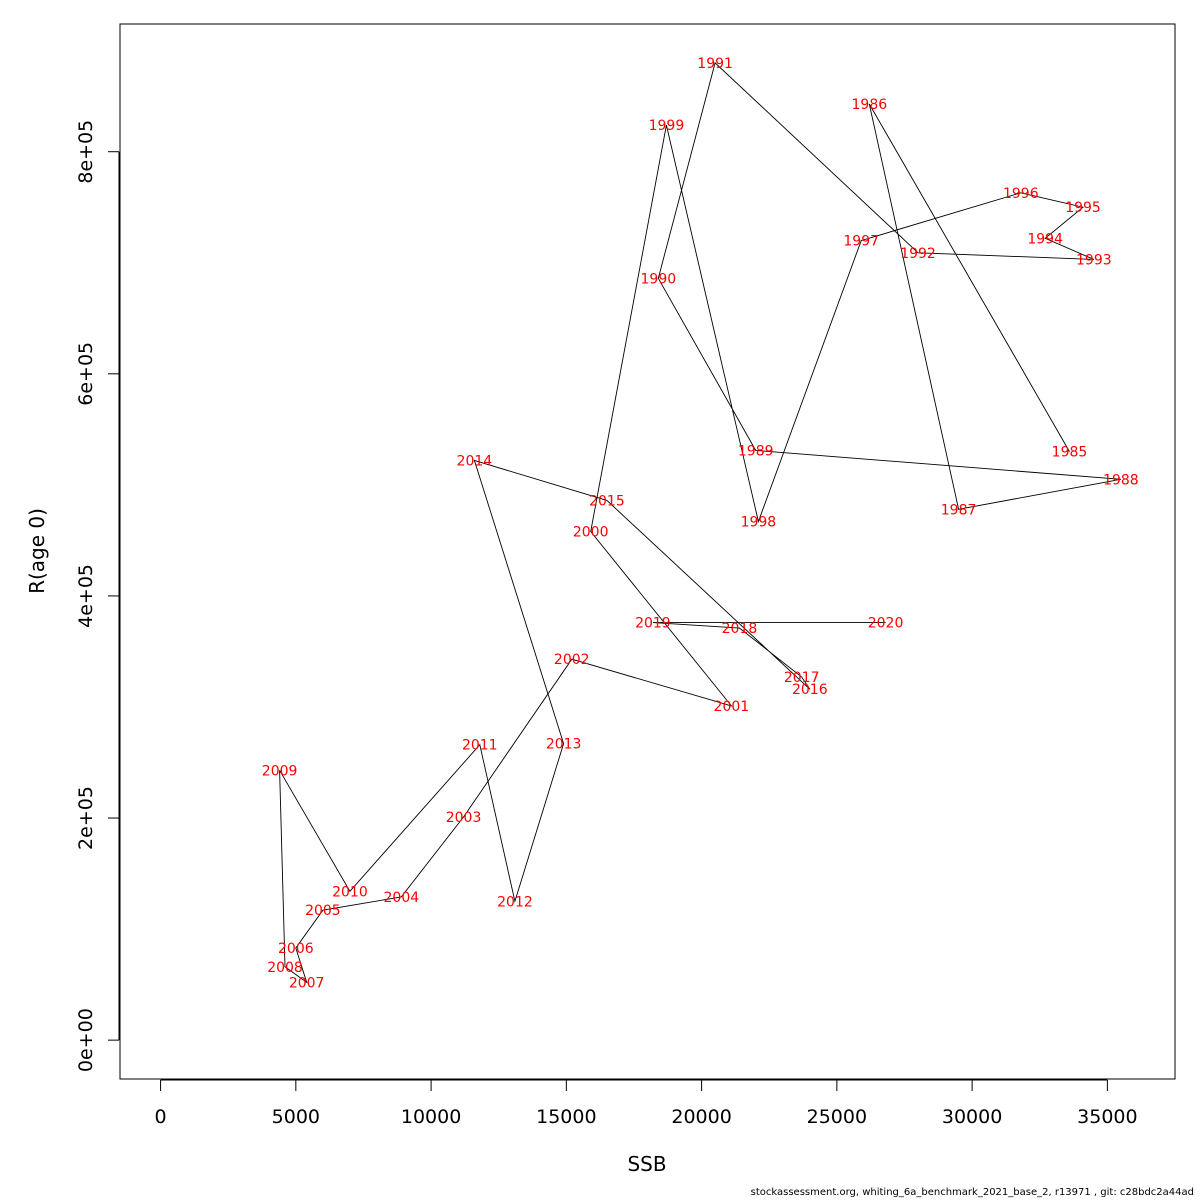 The width and height of the screenshot is (1200, 1200). Describe the element at coordinates (607, 501) in the screenshot. I see `point-label-2015: 2015` at that location.